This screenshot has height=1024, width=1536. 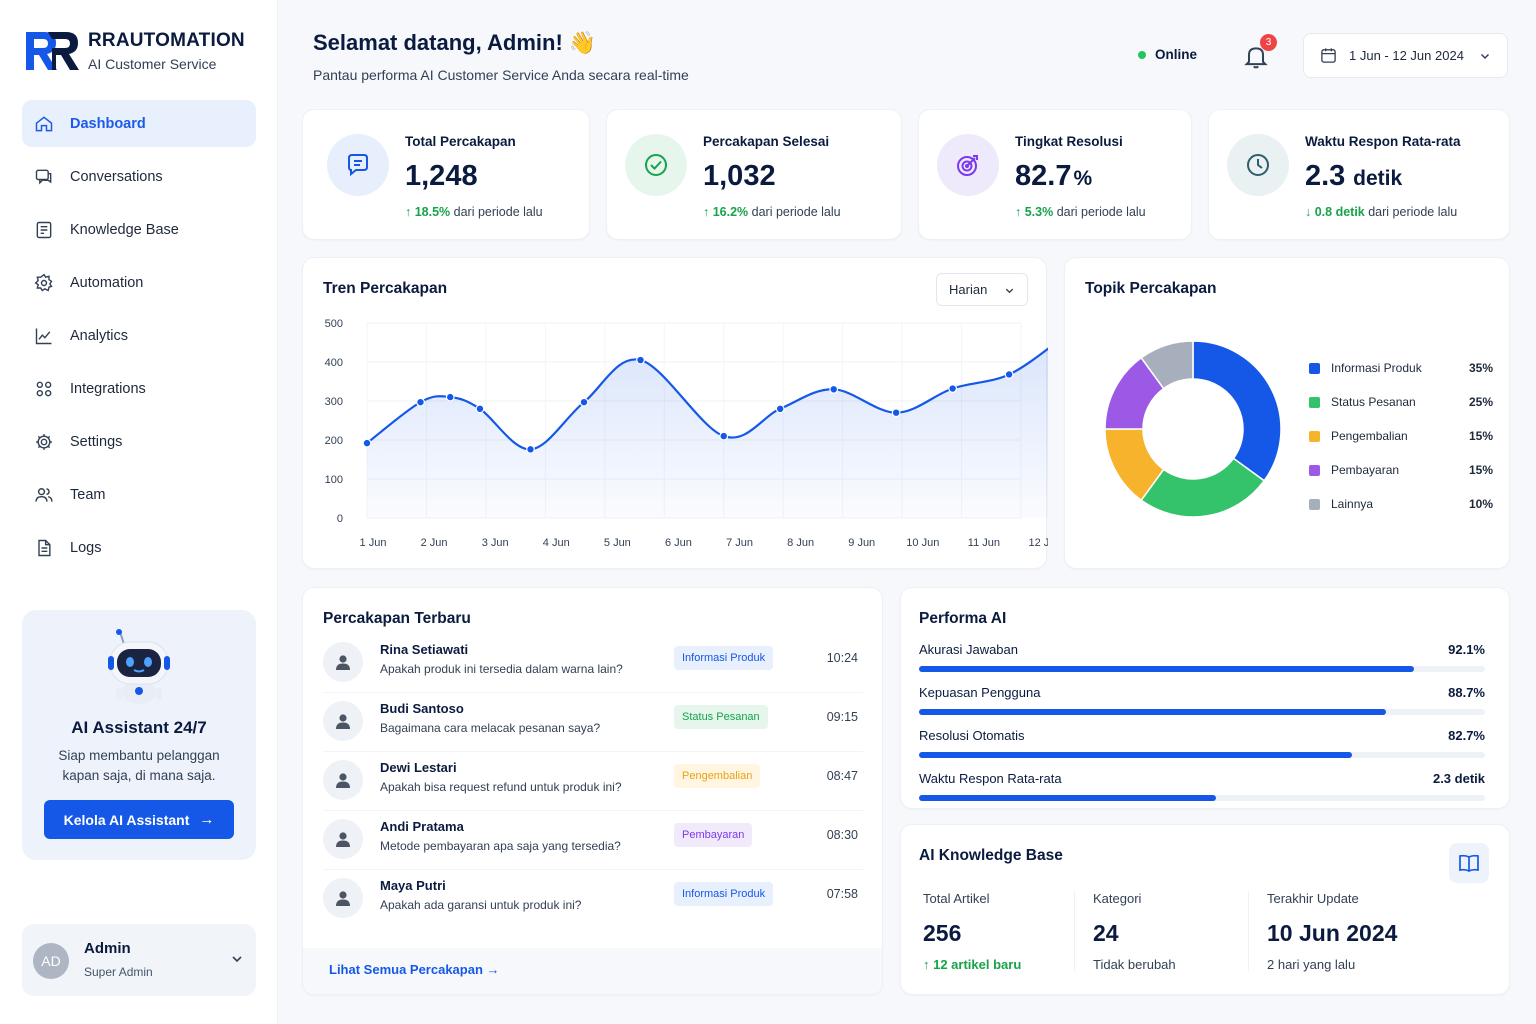 What do you see at coordinates (1480, 504) in the screenshot?
I see `legend-value: 10%` at bounding box center [1480, 504].